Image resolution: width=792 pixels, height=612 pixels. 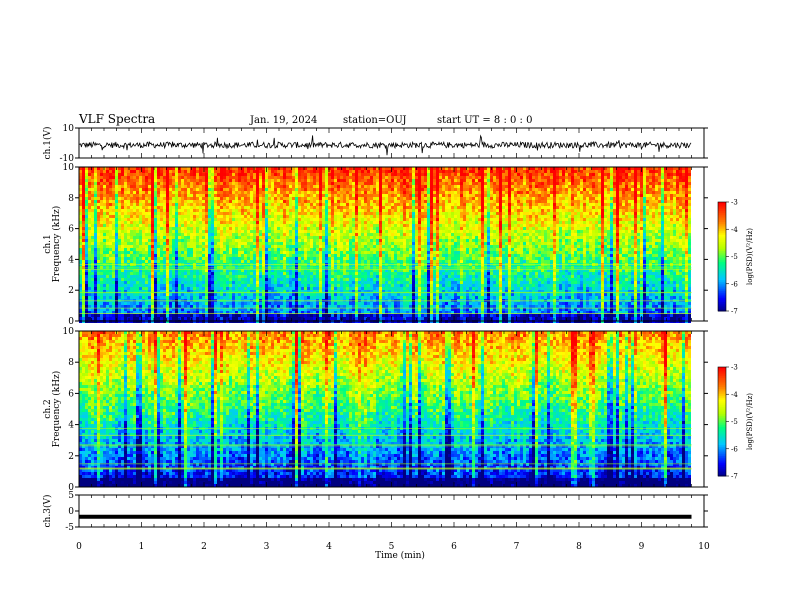 I want to click on x-tick-label: 10, so click(x=704, y=547).